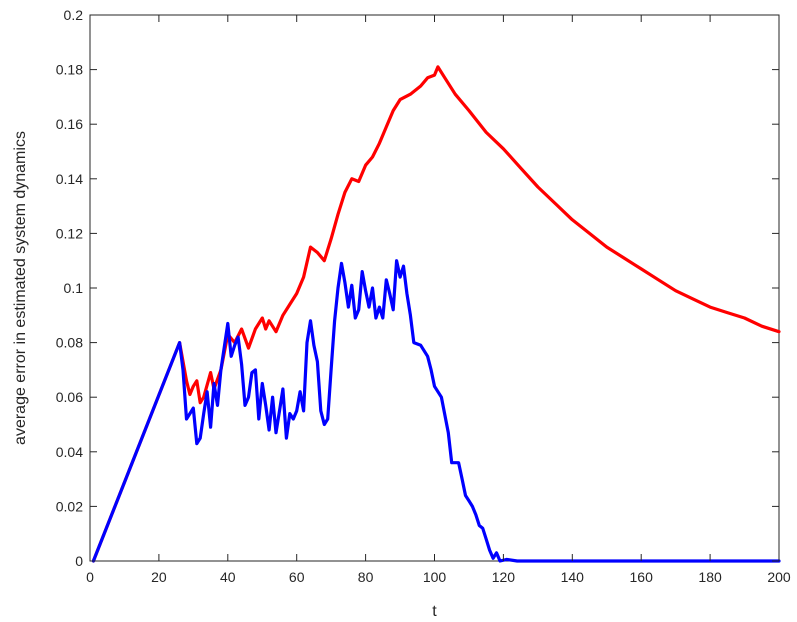 The image size is (797, 622). Describe the element at coordinates (69, 233) in the screenshot. I see `y-tick-label: 0.12` at that location.